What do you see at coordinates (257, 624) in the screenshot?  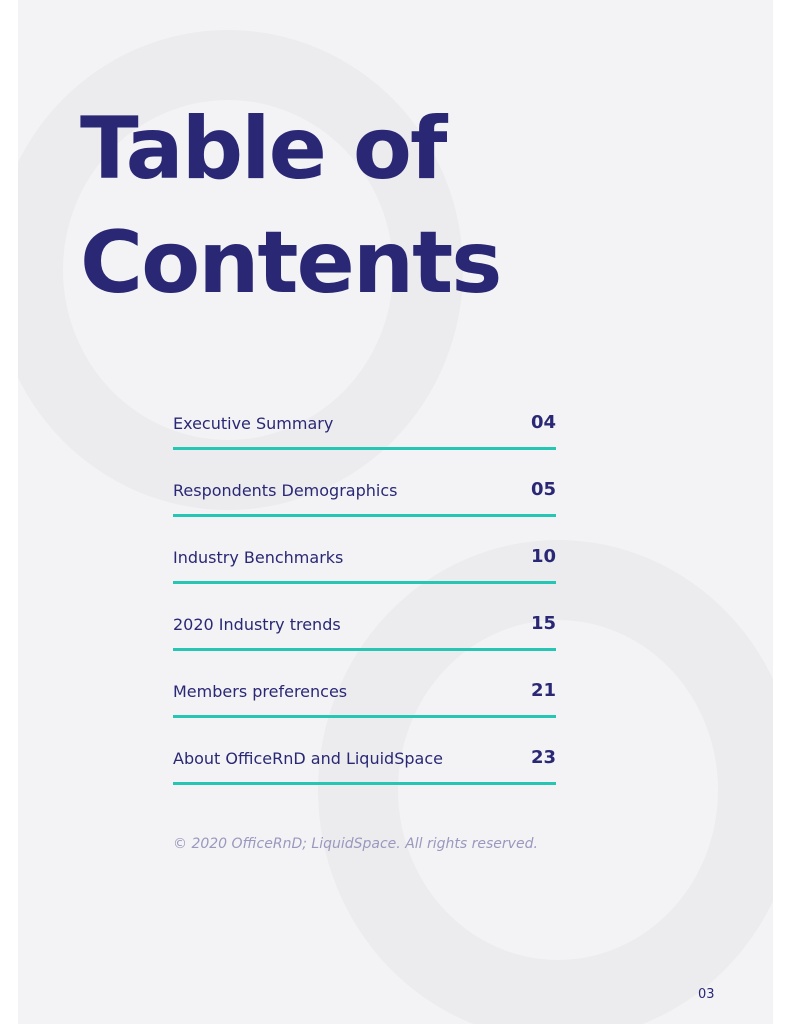 I see `toc-entry-label: 2020 Industry trends` at bounding box center [257, 624].